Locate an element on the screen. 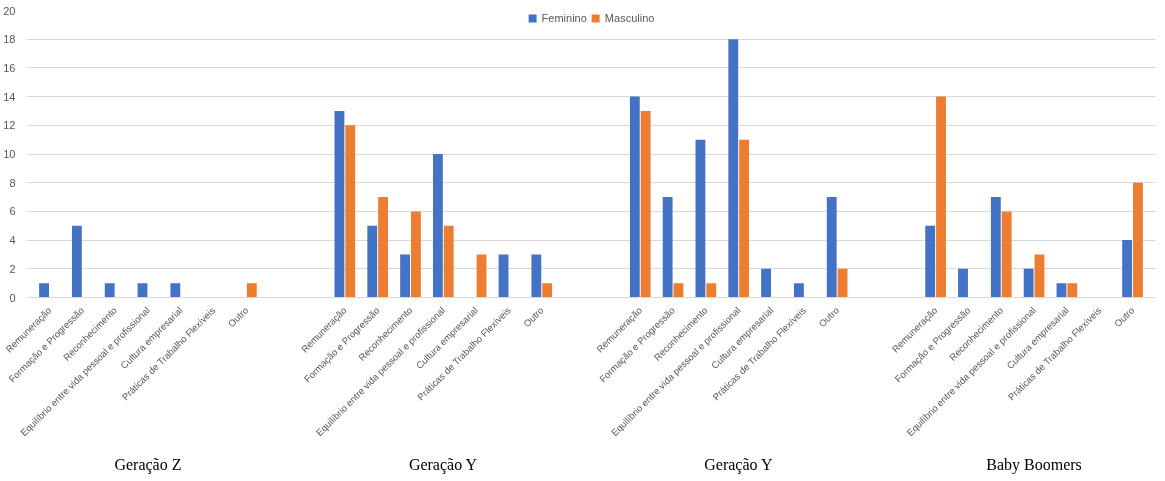 Image resolution: width=1165 pixels, height=481 pixels. y-tick-label: 18 is located at coordinates (9, 39).